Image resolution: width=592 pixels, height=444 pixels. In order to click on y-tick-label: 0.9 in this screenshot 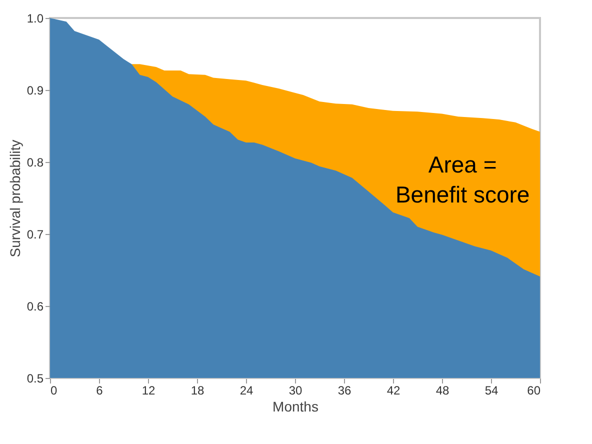, I will do `click(35, 91)`.